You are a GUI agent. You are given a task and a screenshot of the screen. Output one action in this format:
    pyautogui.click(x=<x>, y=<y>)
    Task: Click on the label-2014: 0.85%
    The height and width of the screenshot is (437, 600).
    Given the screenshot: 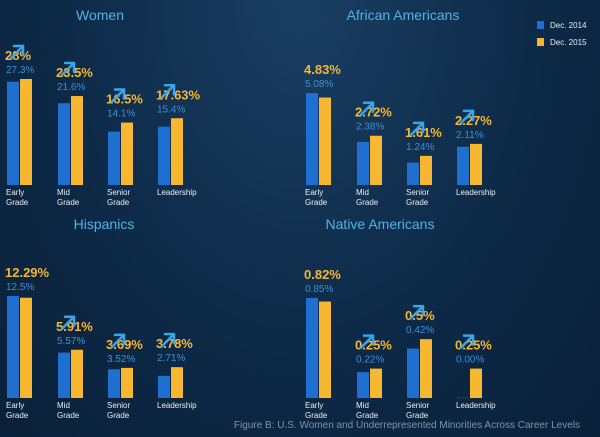 What is the action you would take?
    pyautogui.click(x=319, y=289)
    